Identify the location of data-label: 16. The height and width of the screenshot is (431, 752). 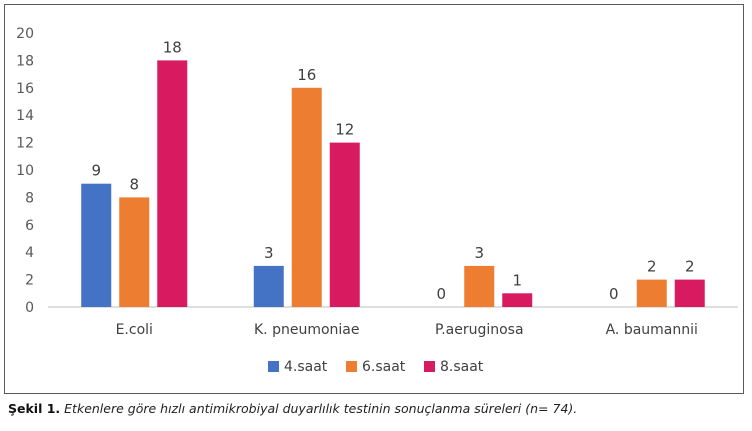
(306, 75).